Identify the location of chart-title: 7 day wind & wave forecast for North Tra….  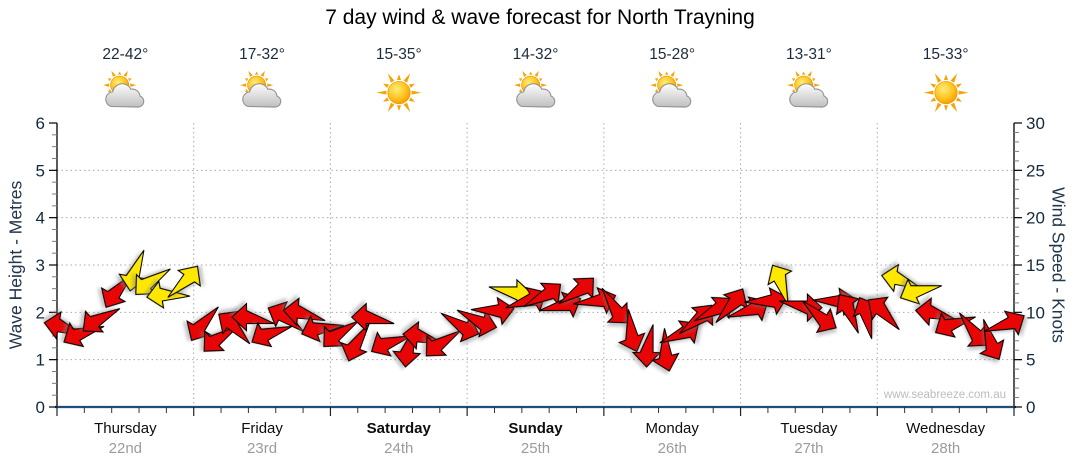
(540, 17).